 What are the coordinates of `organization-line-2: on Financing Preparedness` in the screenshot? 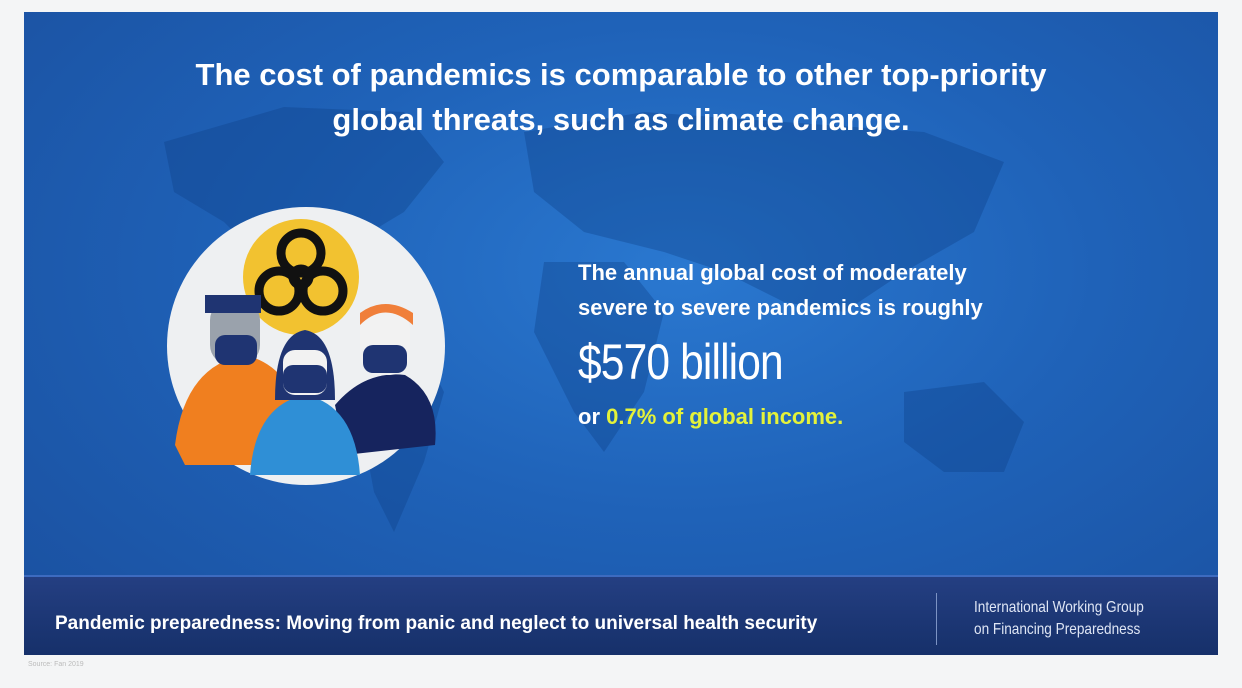 It's located at (1057, 629).